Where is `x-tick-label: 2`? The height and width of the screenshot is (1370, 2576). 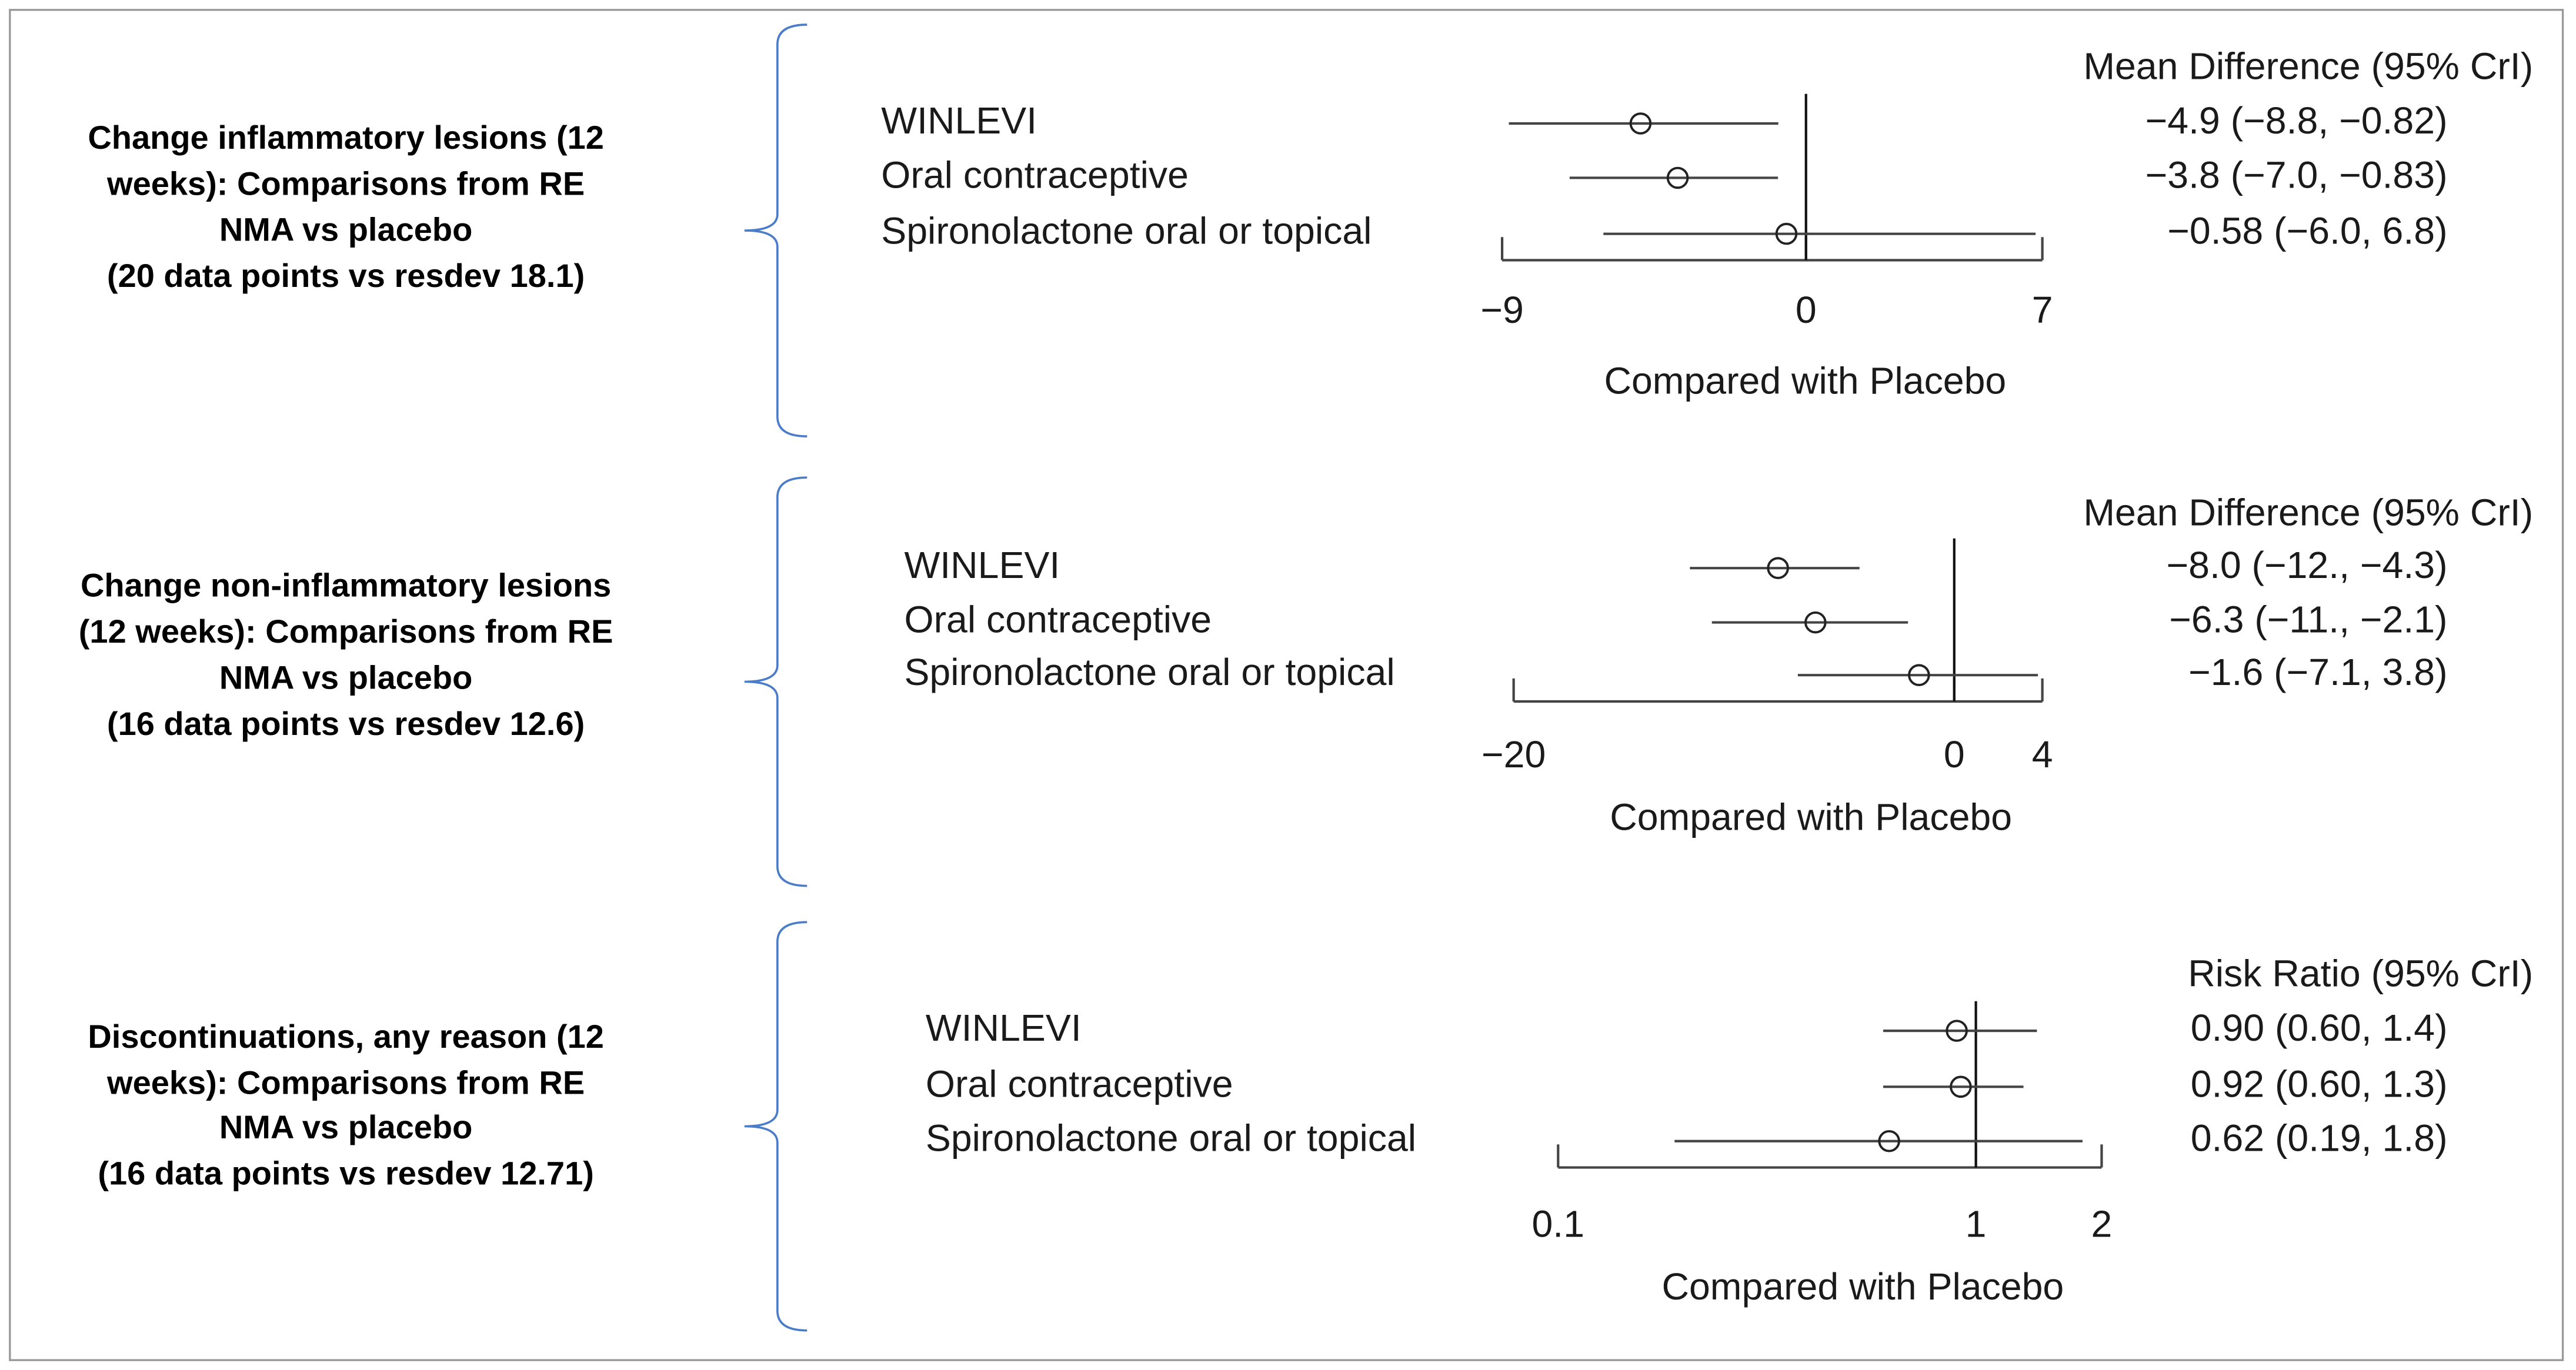
x-tick-label: 2 is located at coordinates (2102, 1223).